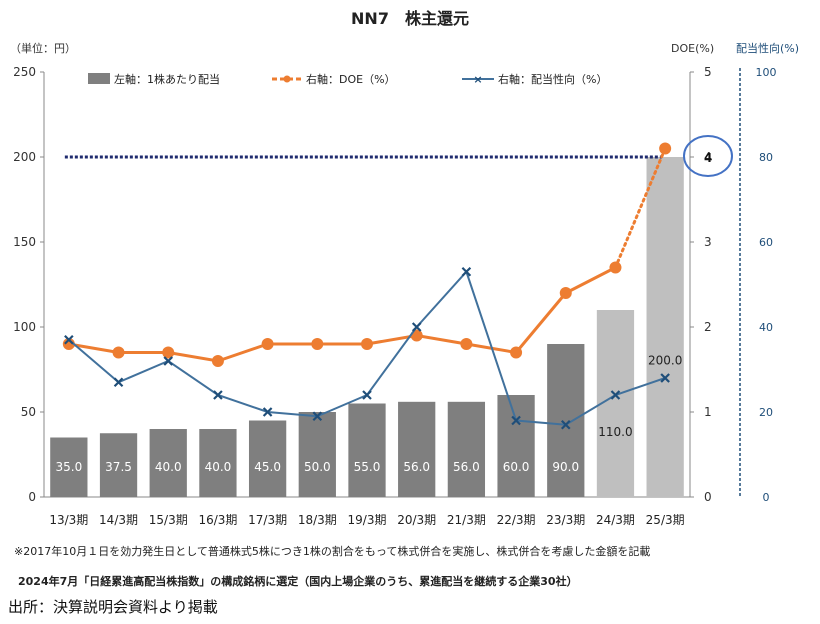 The width and height of the screenshot is (820, 624). What do you see at coordinates (99, 78) in the screenshot?
I see `legend-bar-swatch` at bounding box center [99, 78].